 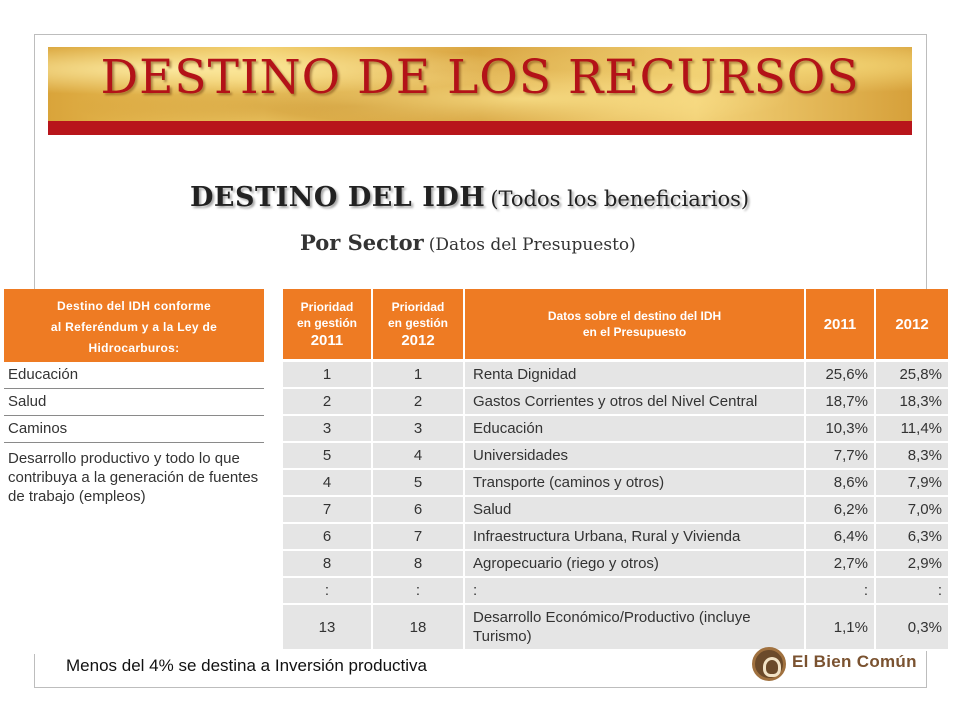 I want to click on header-year: 2011, so click(x=327, y=340).